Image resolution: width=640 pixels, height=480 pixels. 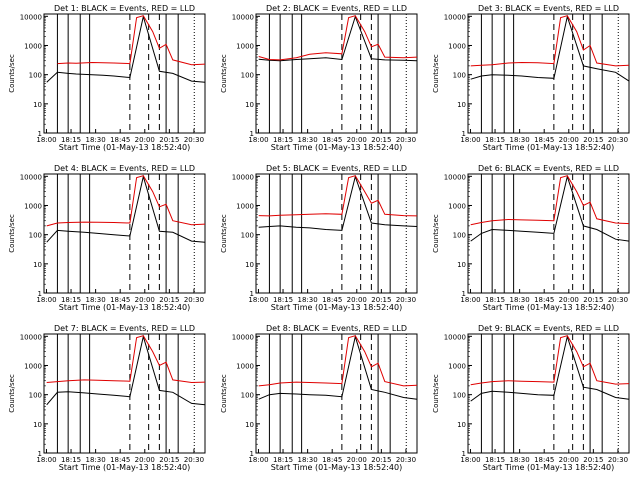 What do you see at coordinates (124, 168) in the screenshot?
I see `panel-title: Det 4: BLACK = Events, RED = LLD` at bounding box center [124, 168].